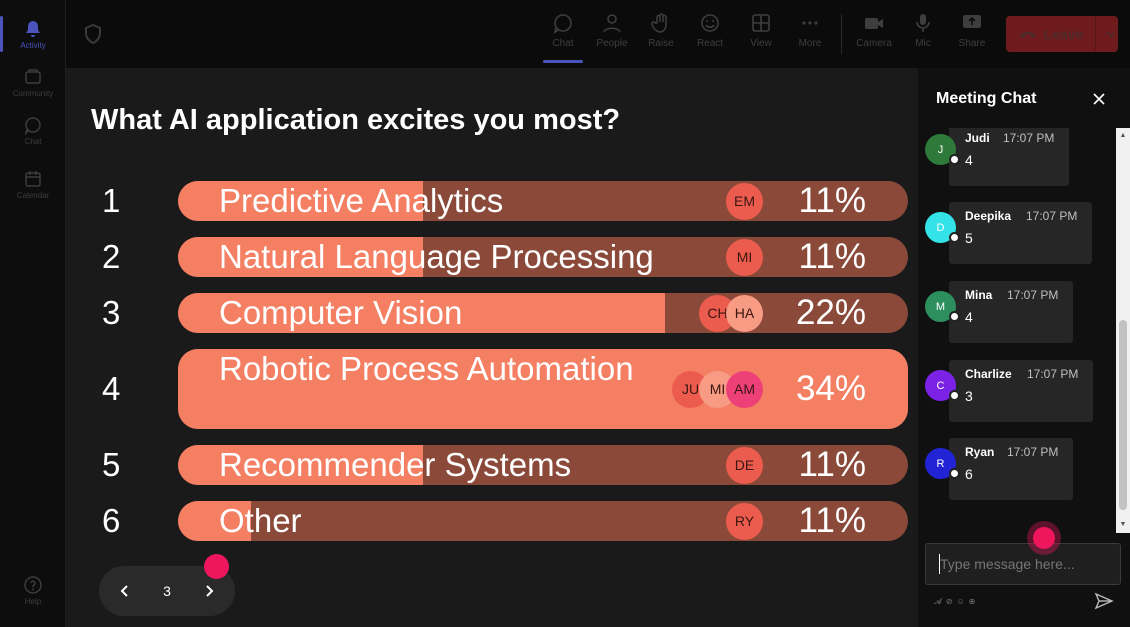 Image resolution: width=1130 pixels, height=627 pixels. Describe the element at coordinates (33, 141) in the screenshot. I see `rail-item-label: Chat` at that location.